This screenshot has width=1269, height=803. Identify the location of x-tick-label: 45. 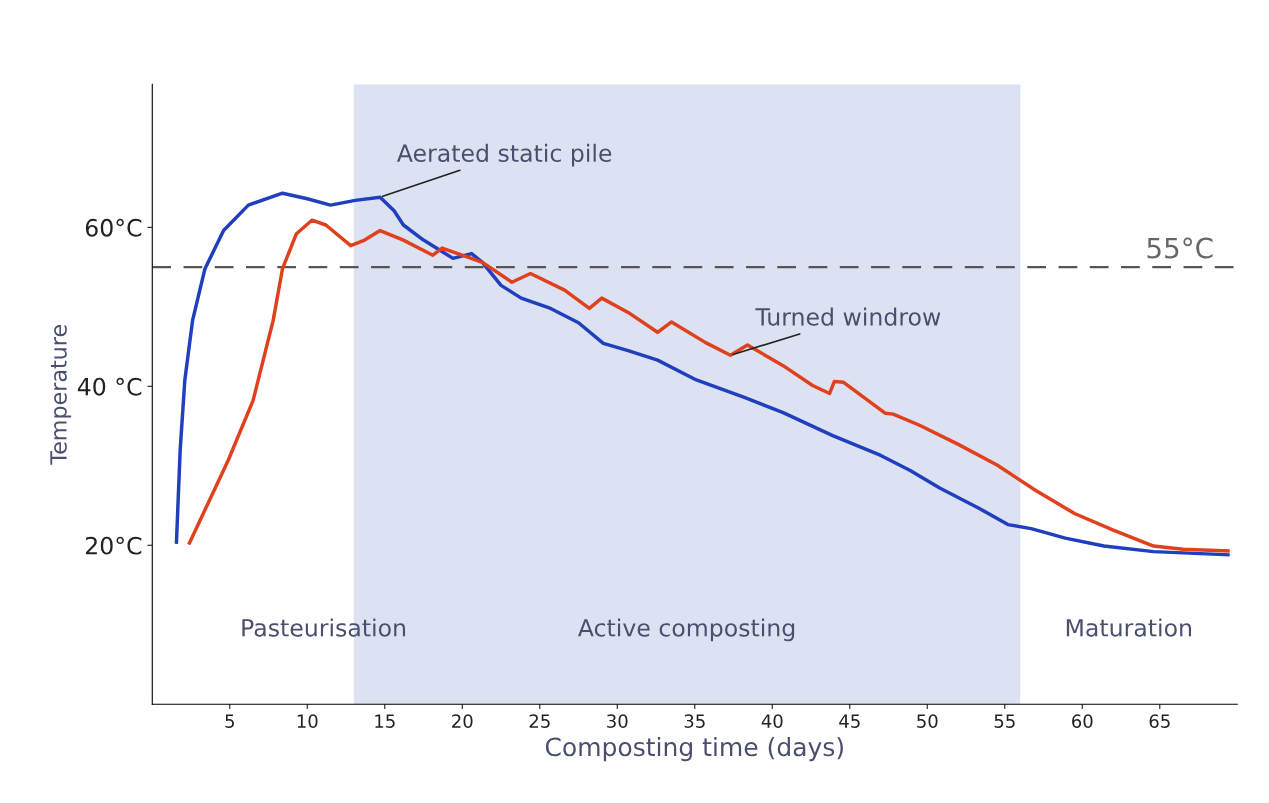
(849, 721).